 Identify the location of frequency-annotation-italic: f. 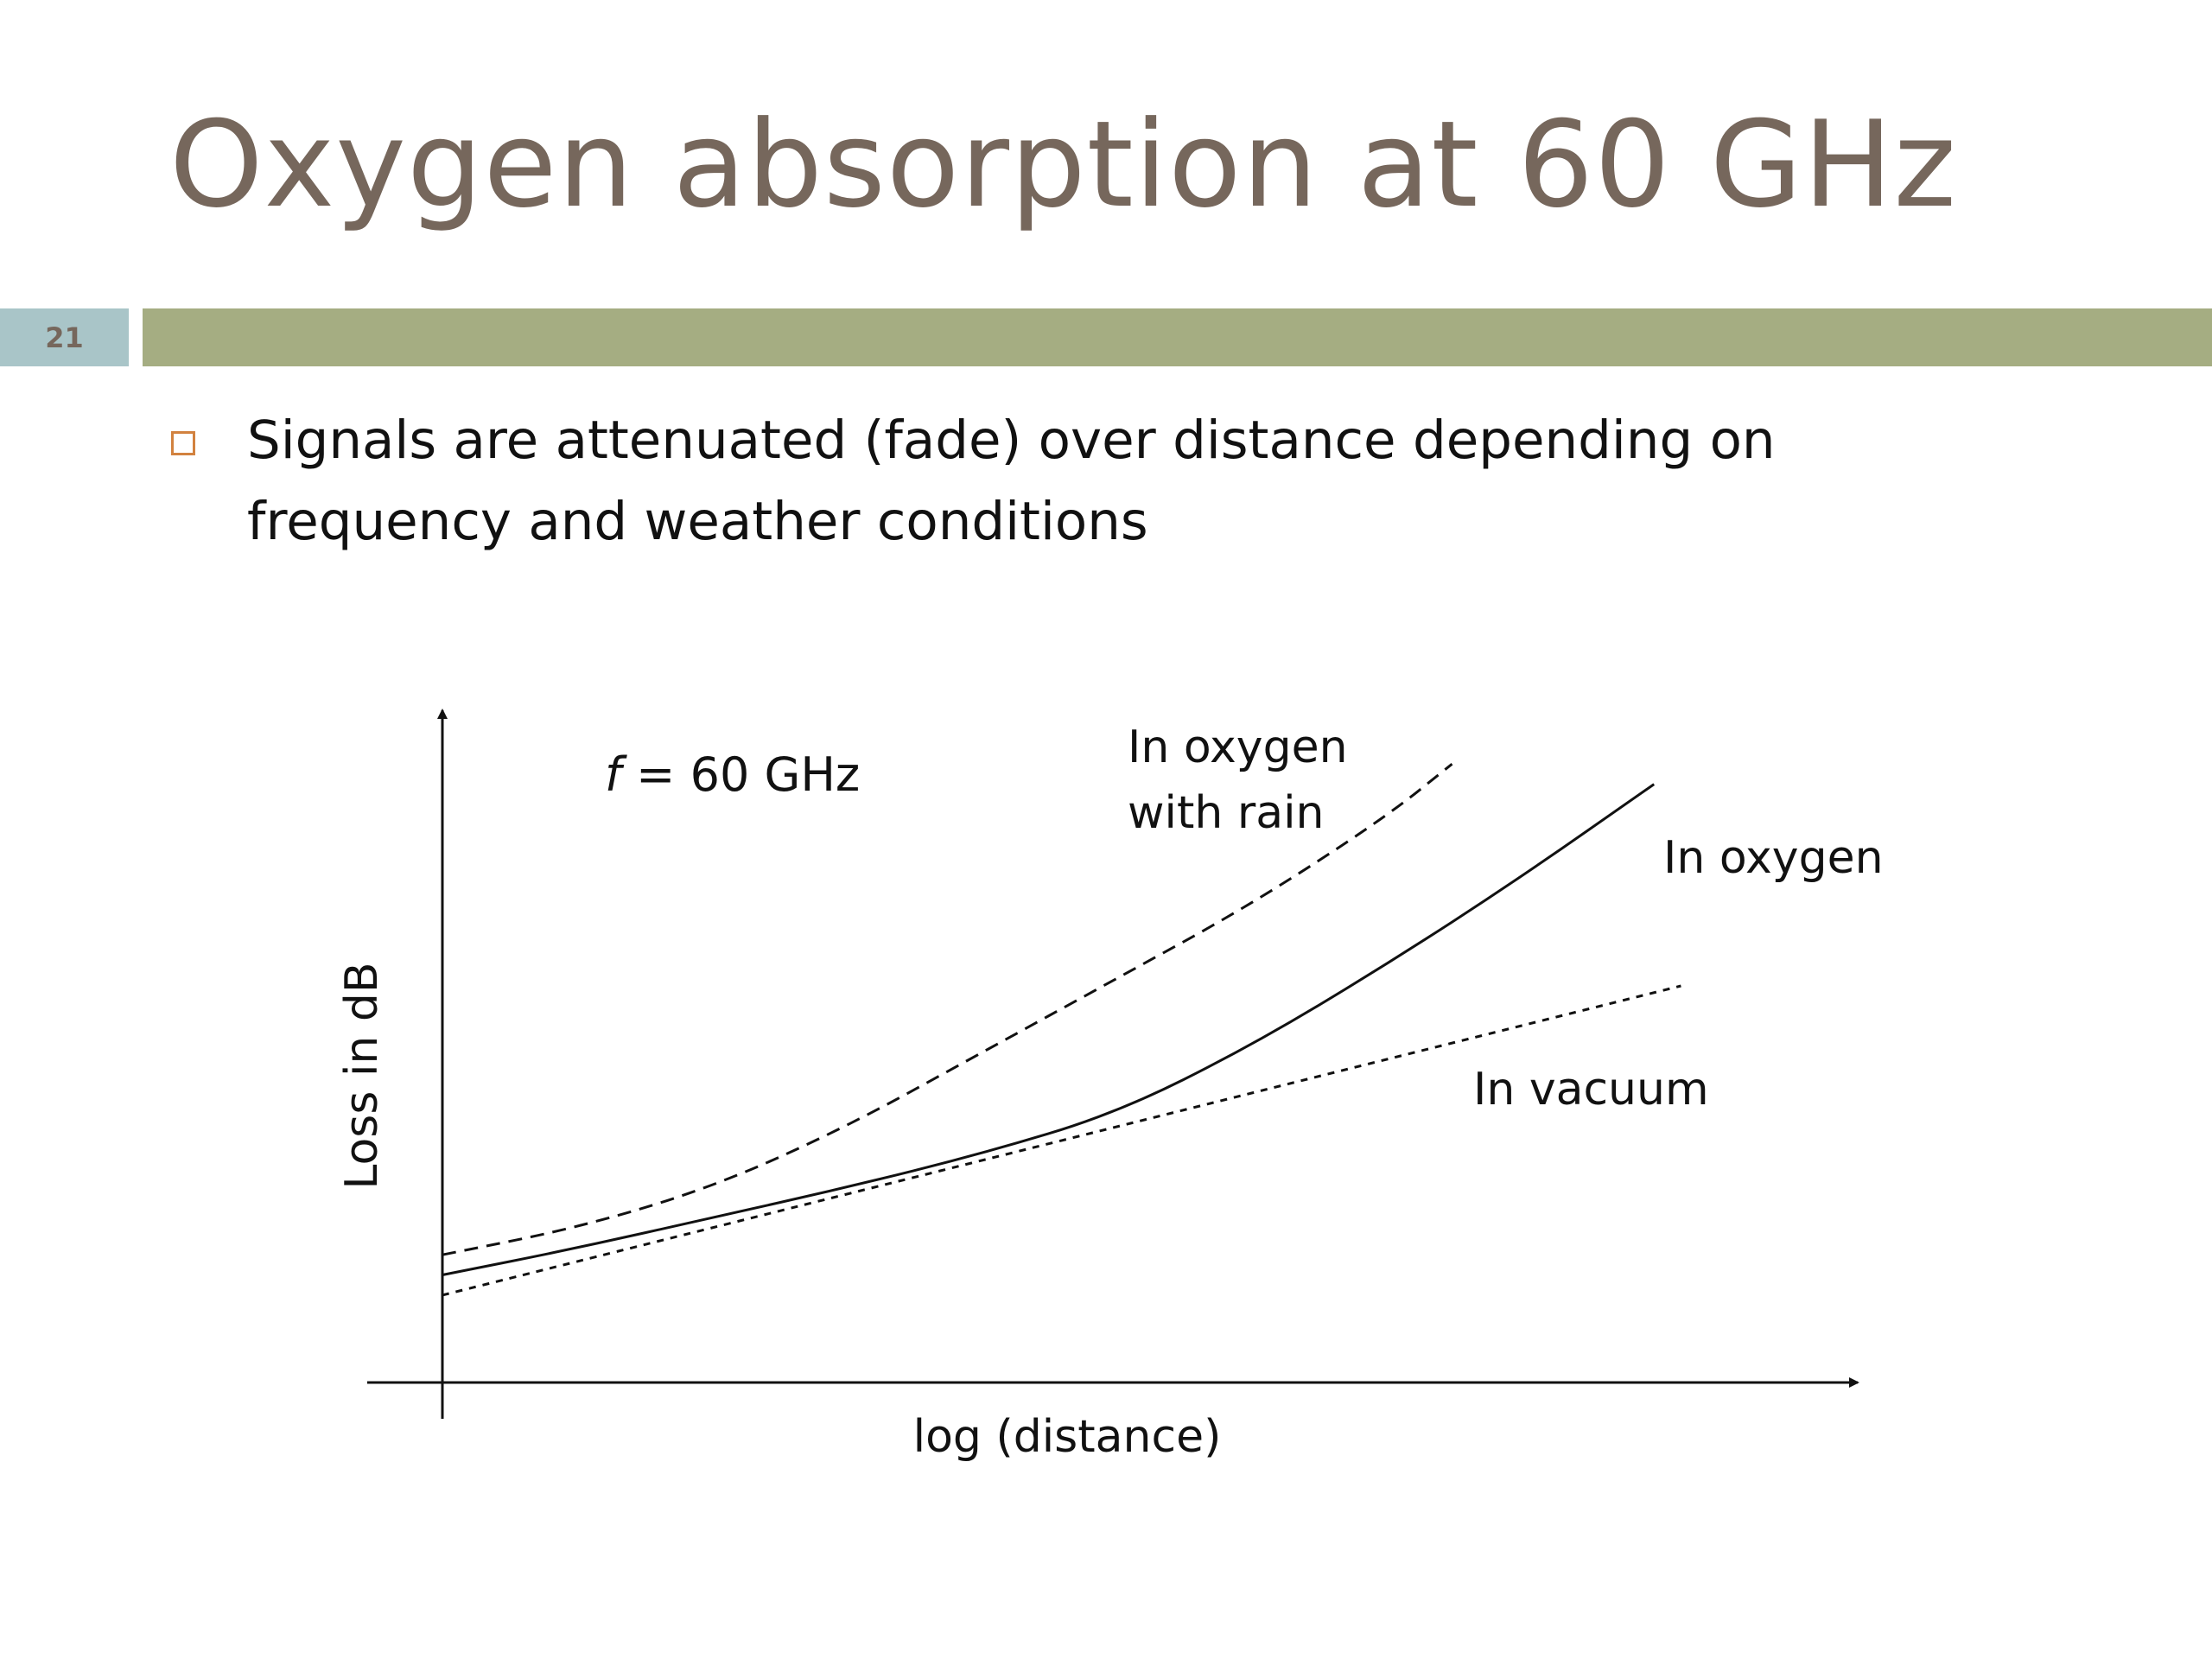
(616, 774).